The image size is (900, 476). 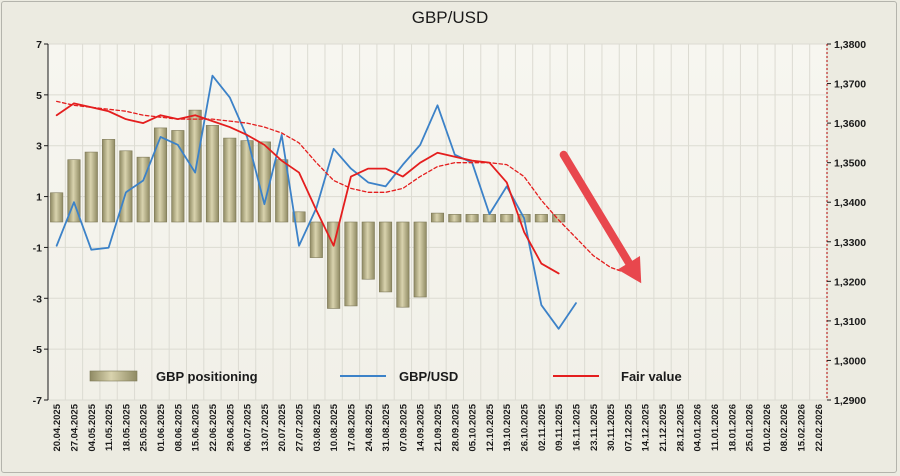 What do you see at coordinates (144, 427) in the screenshot?
I see `x-tick-label: 25.05.2025` at bounding box center [144, 427].